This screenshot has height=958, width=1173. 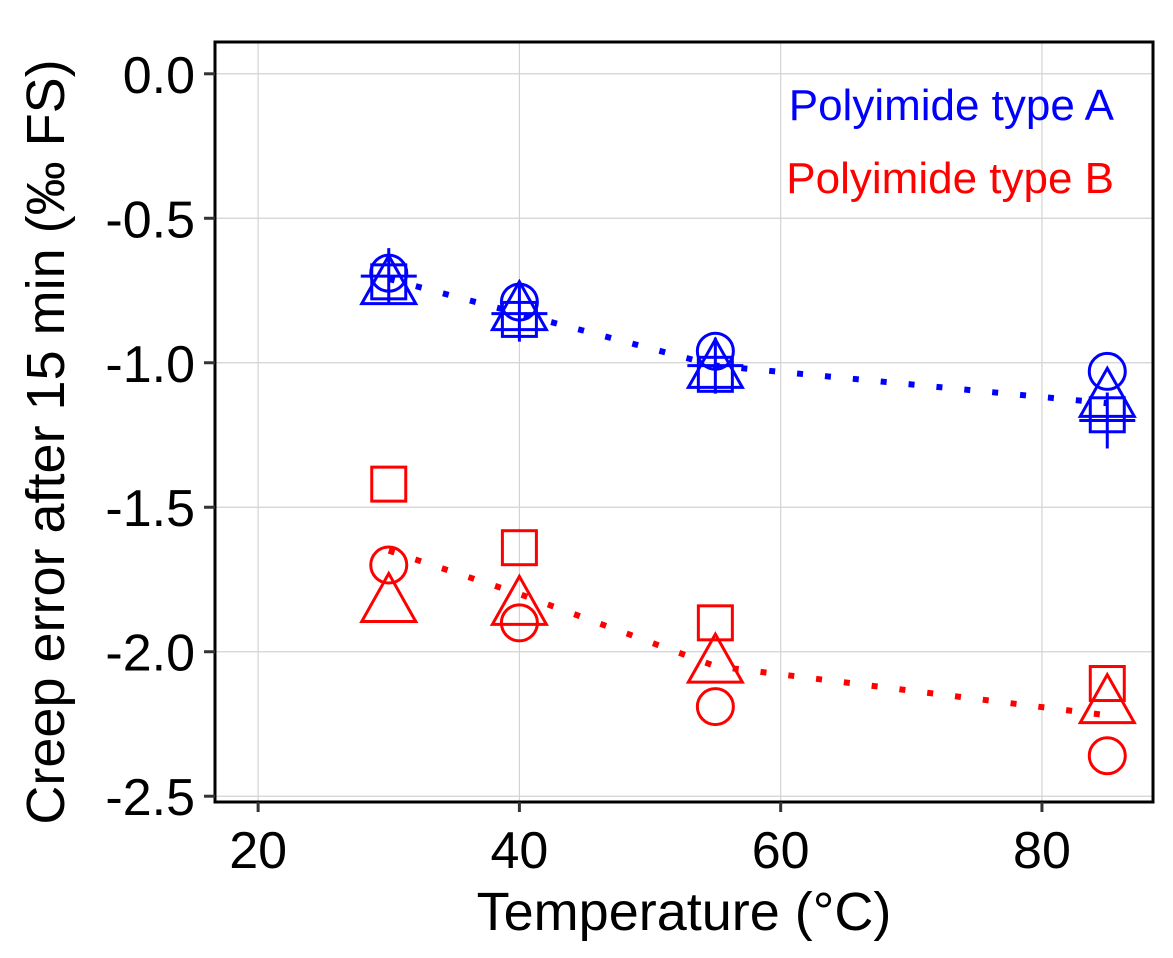 What do you see at coordinates (46, 441) in the screenshot?
I see `y-axis-title: Creep error after 15 min (‰ FS)` at bounding box center [46, 441].